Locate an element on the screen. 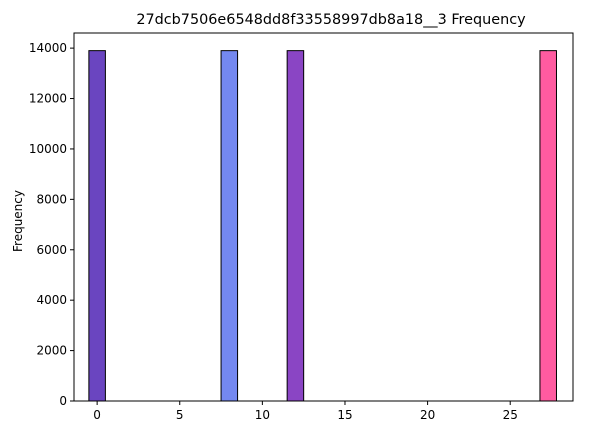 The height and width of the screenshot is (435, 589). y-tick-label: 8000 is located at coordinates (51, 199).